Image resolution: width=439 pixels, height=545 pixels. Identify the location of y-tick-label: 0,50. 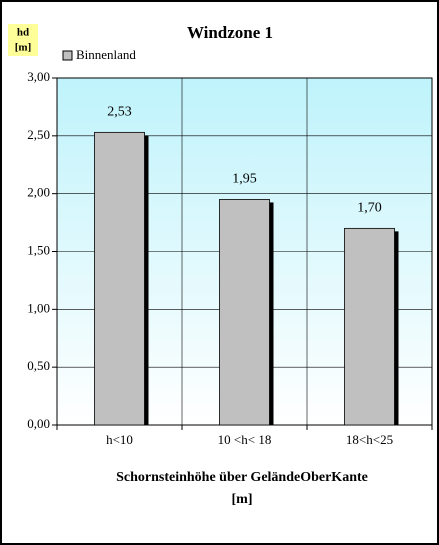
(38, 365).